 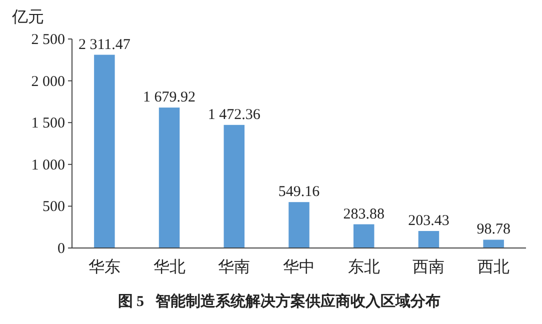 I want to click on x-tick-label: 华北, so click(x=169, y=267).